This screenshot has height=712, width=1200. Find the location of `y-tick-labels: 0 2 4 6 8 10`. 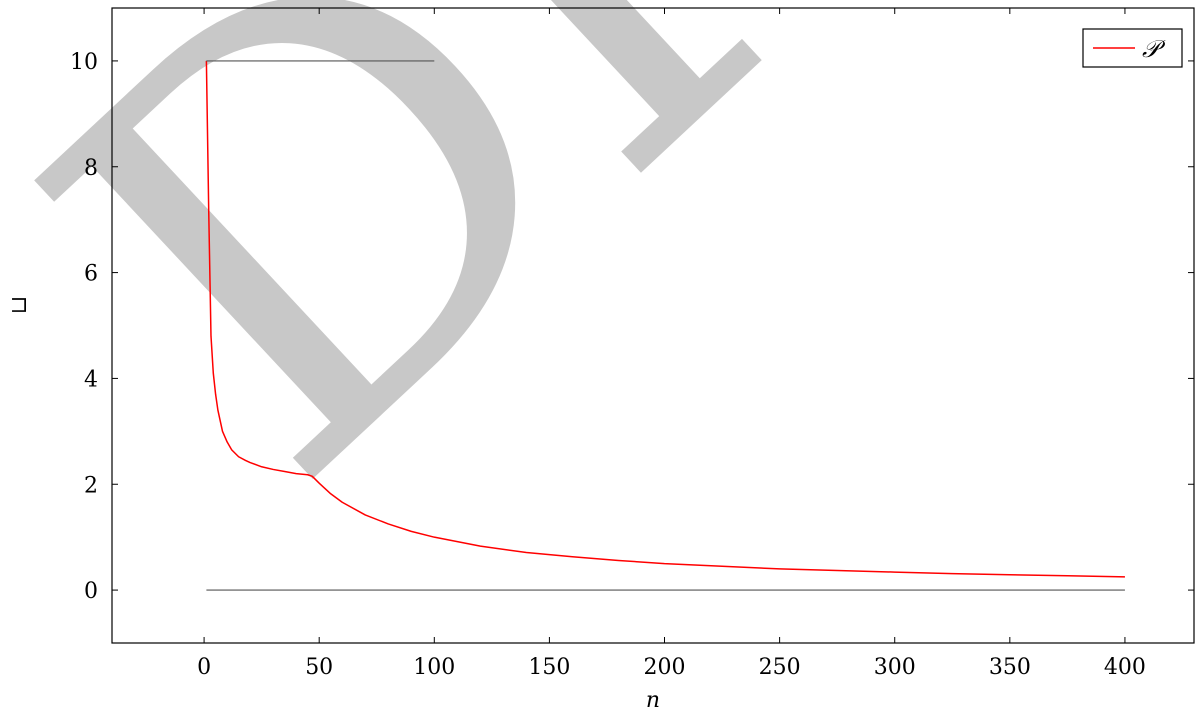

y-tick-labels: 0 2 4 6 8 10 is located at coordinates (84, 327).